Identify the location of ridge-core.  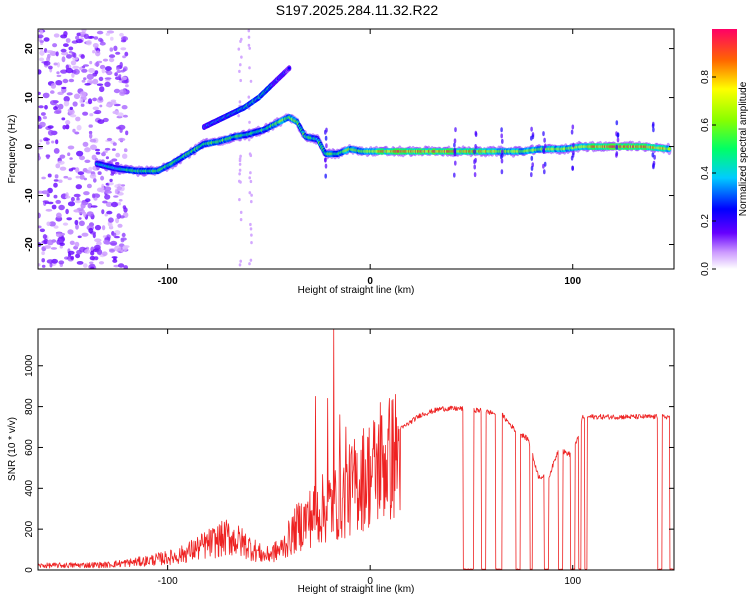
(669, 149).